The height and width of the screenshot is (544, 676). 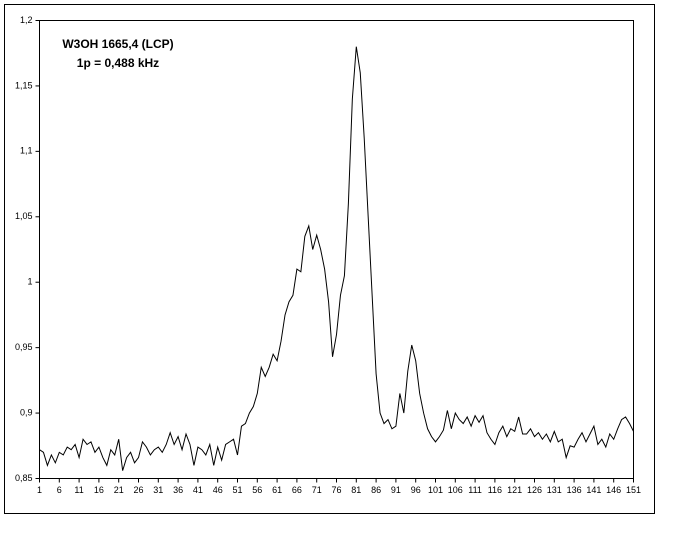 What do you see at coordinates (475, 490) in the screenshot?
I see `x-tick-label: 111` at bounding box center [475, 490].